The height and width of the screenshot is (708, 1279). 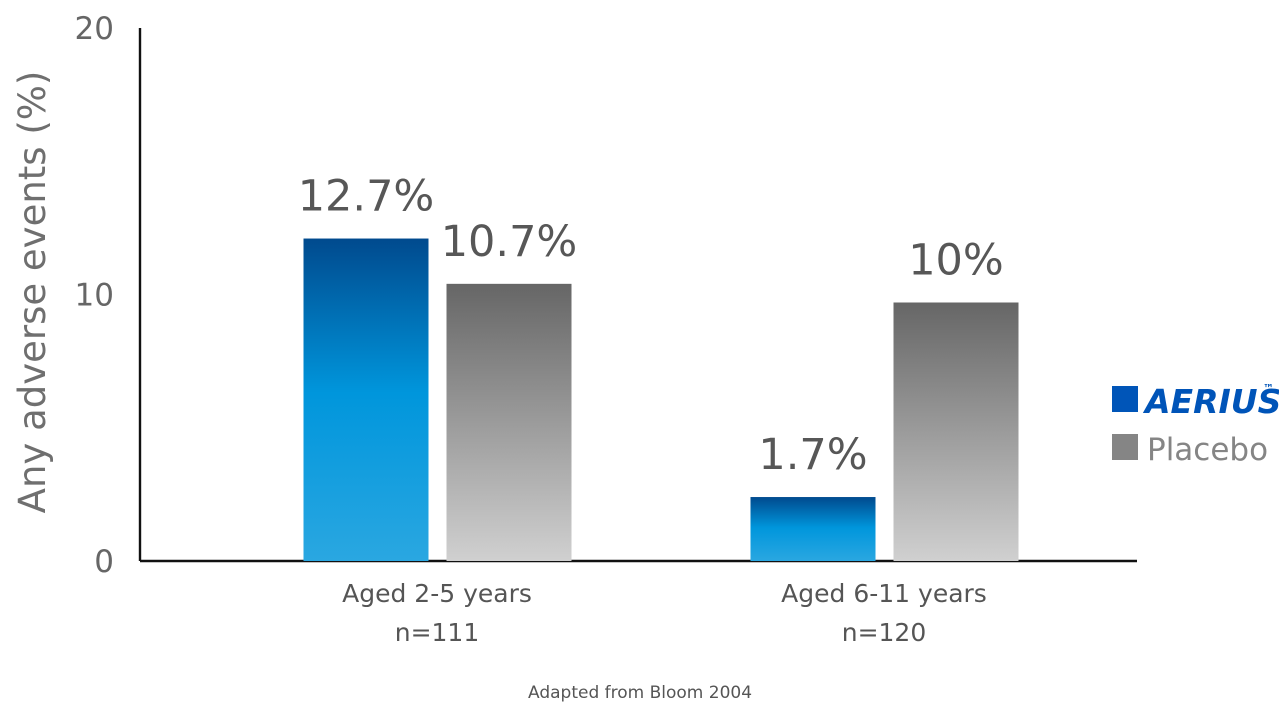 I want to click on category-label-2-line2: n=120, so click(x=884, y=632).